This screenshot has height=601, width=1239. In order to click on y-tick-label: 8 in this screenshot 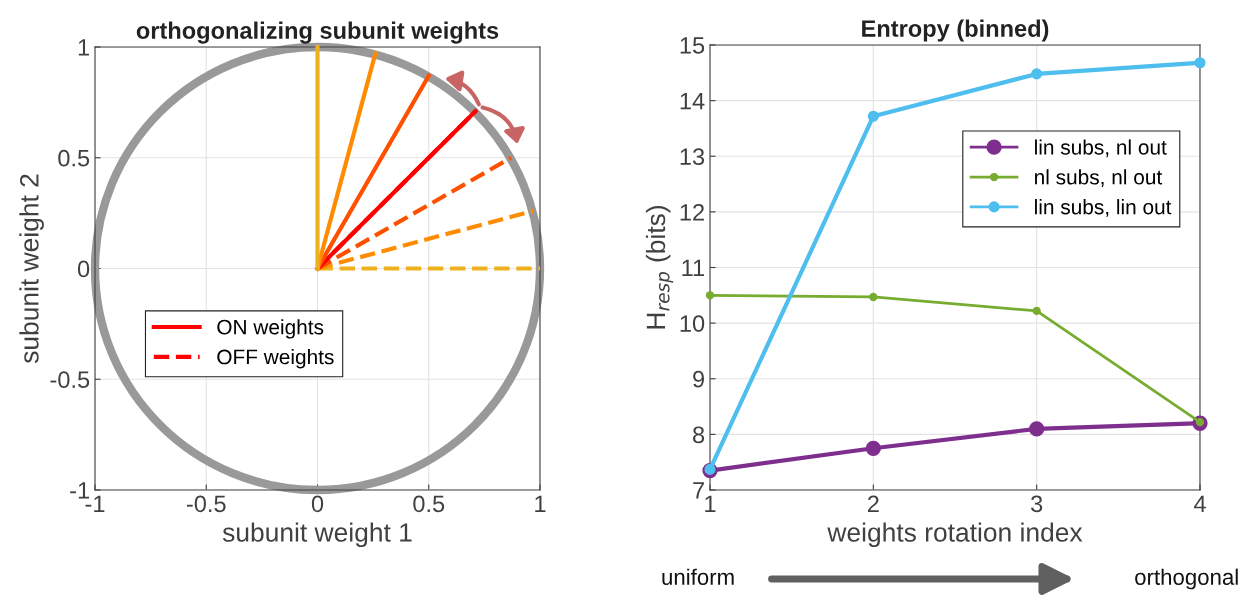, I will do `click(699, 435)`.